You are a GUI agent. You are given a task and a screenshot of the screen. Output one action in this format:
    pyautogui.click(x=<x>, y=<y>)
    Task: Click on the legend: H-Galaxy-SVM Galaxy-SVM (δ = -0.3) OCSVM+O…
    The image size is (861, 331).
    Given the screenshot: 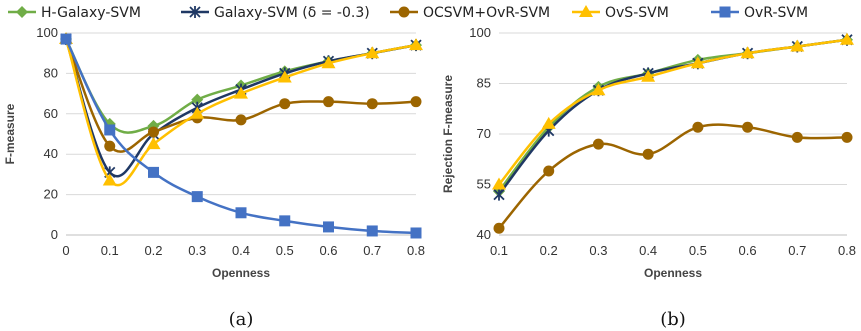 What is the action you would take?
    pyautogui.click(x=408, y=13)
    